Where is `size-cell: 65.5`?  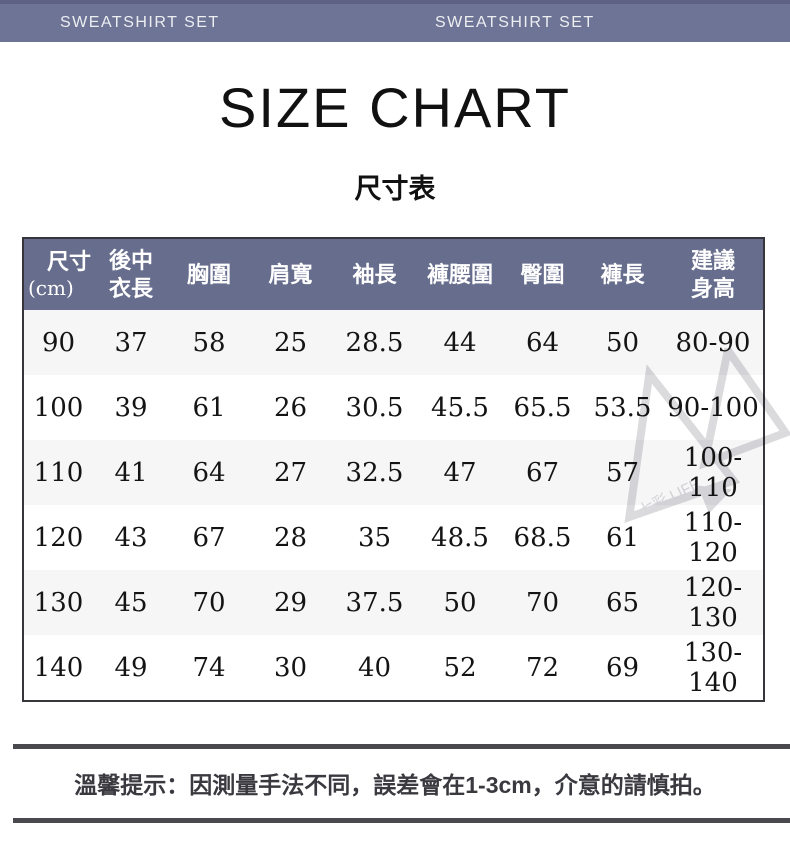 size-cell: 65.5 is located at coordinates (542, 407).